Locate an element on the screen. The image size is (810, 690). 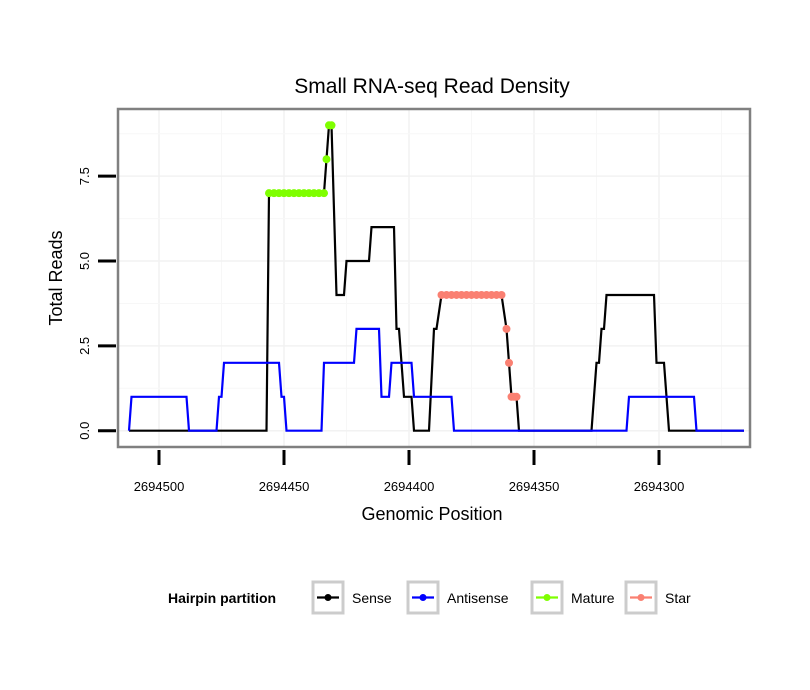
y-tick-label: 7.5 is located at coordinates (84, 176).